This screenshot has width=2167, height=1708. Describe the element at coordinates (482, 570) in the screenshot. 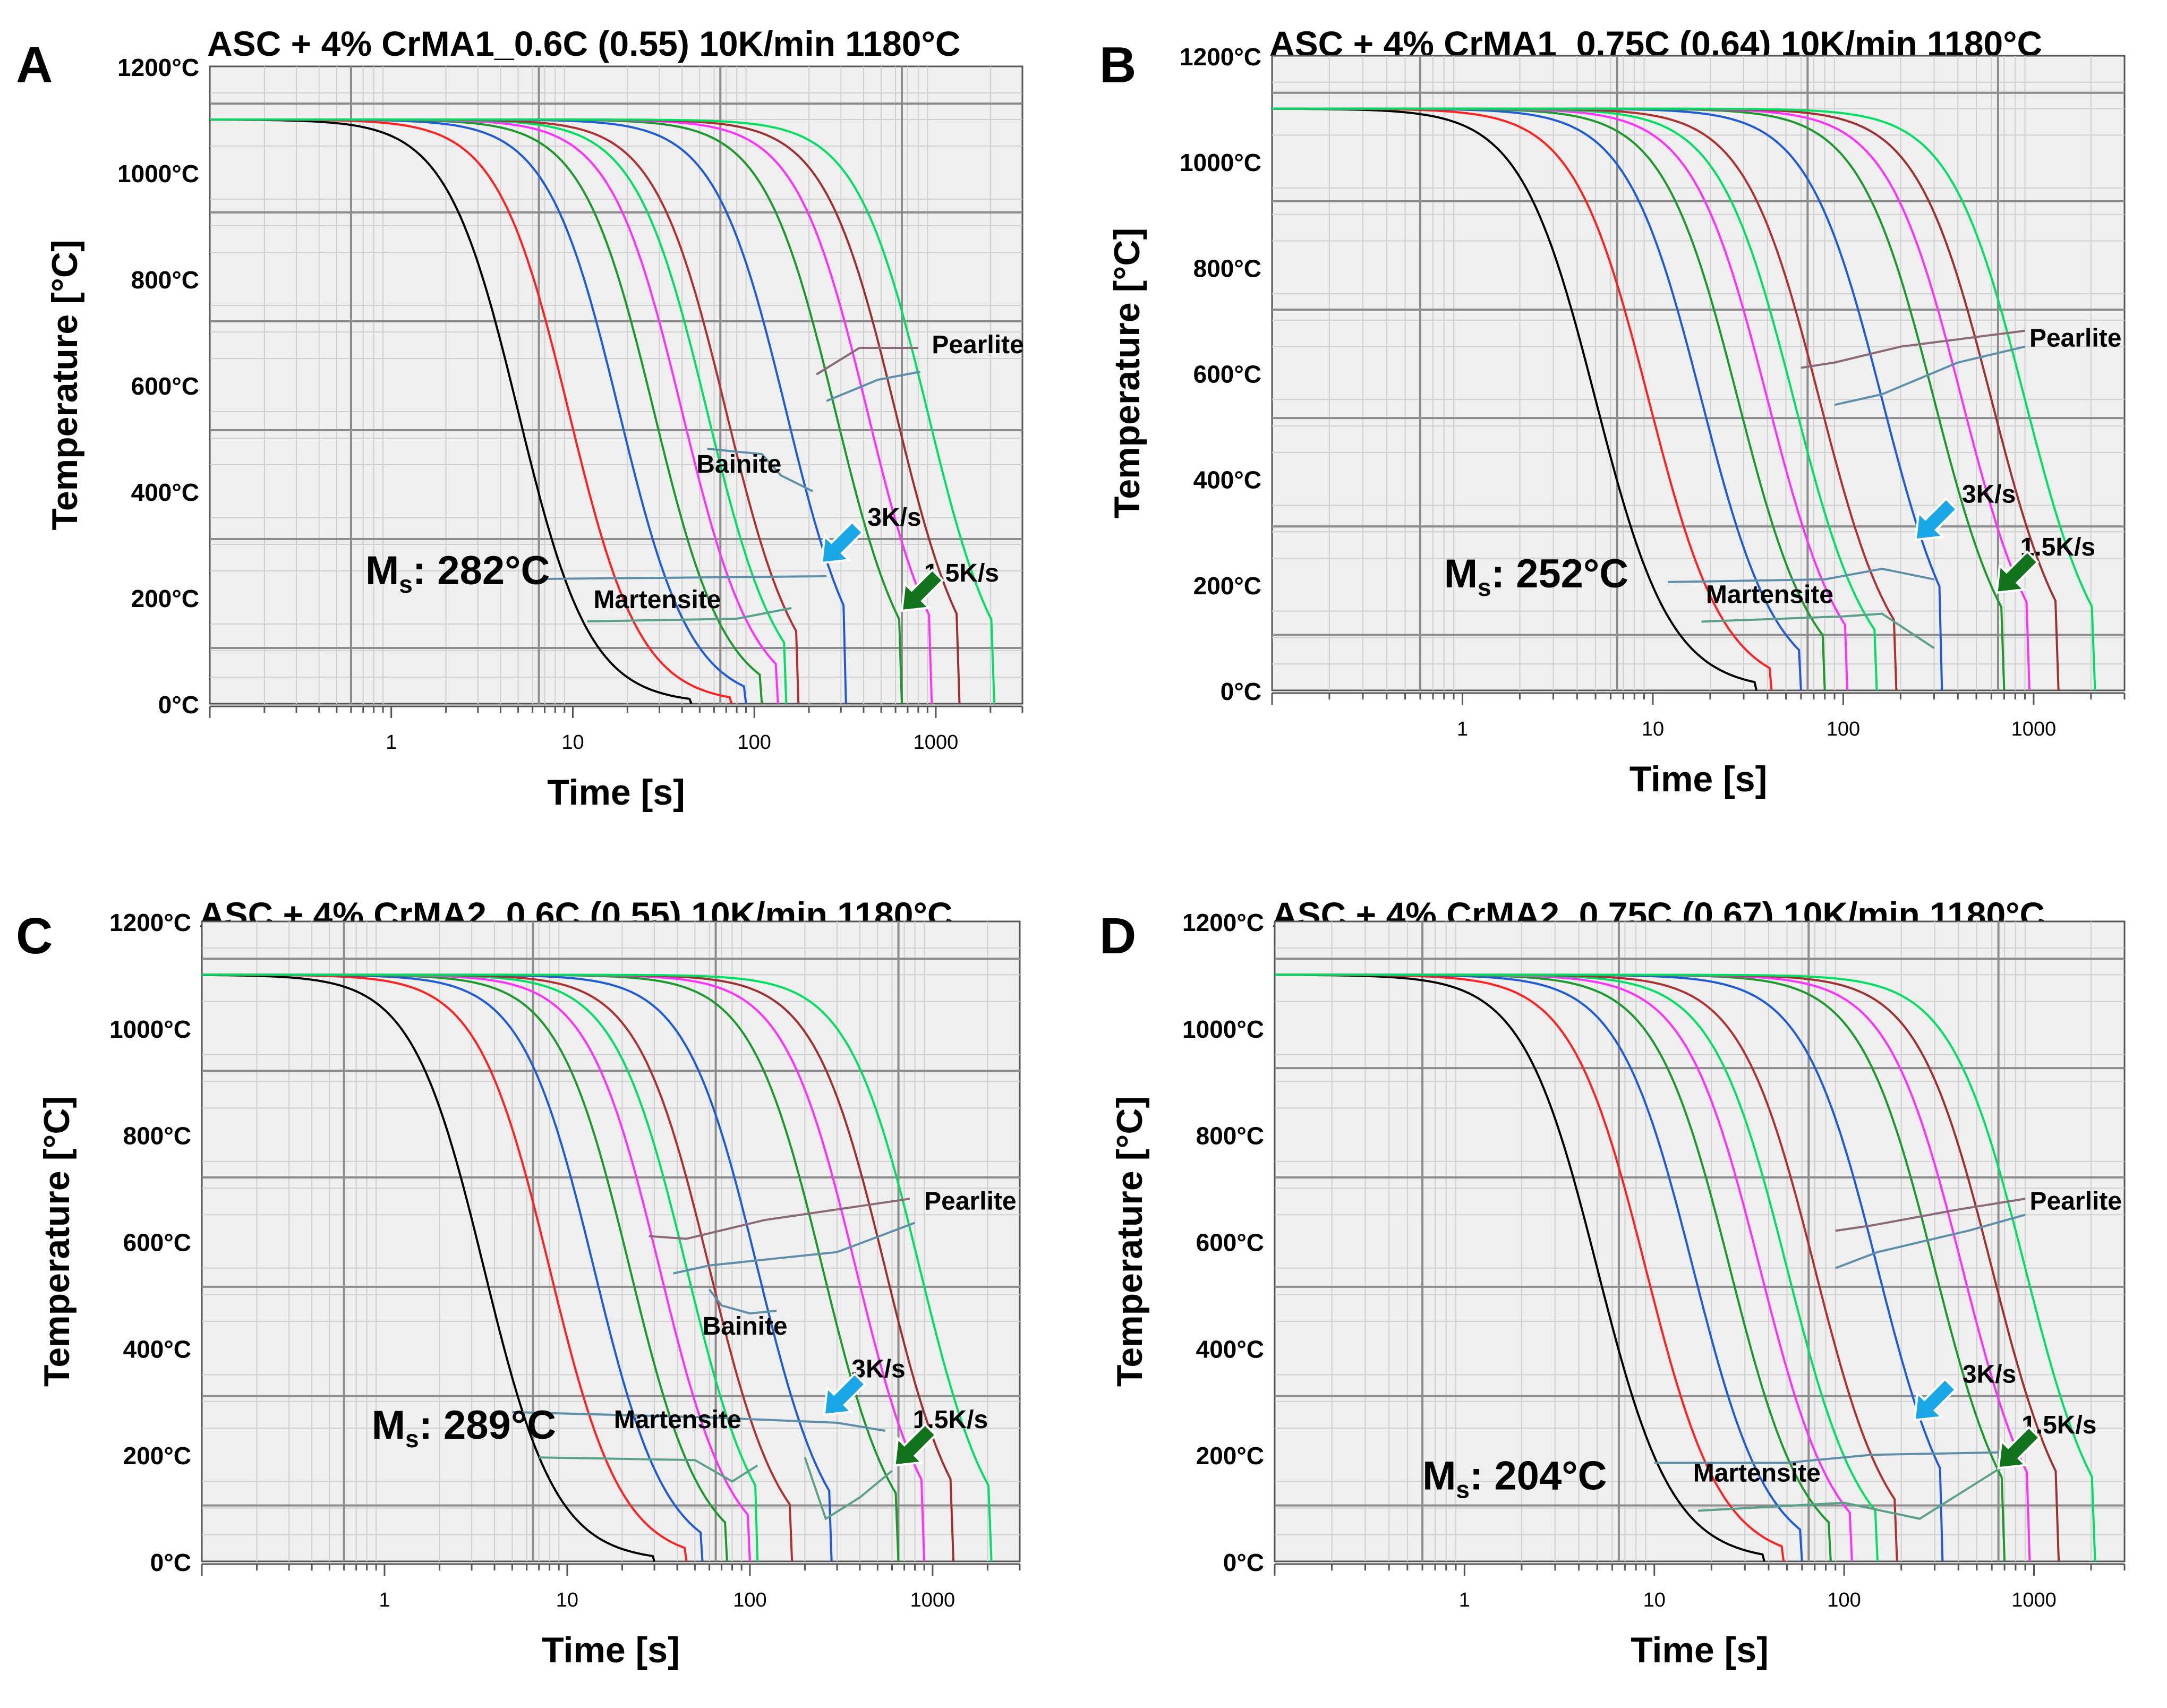

I see `ms-value: : 282°C` at that location.